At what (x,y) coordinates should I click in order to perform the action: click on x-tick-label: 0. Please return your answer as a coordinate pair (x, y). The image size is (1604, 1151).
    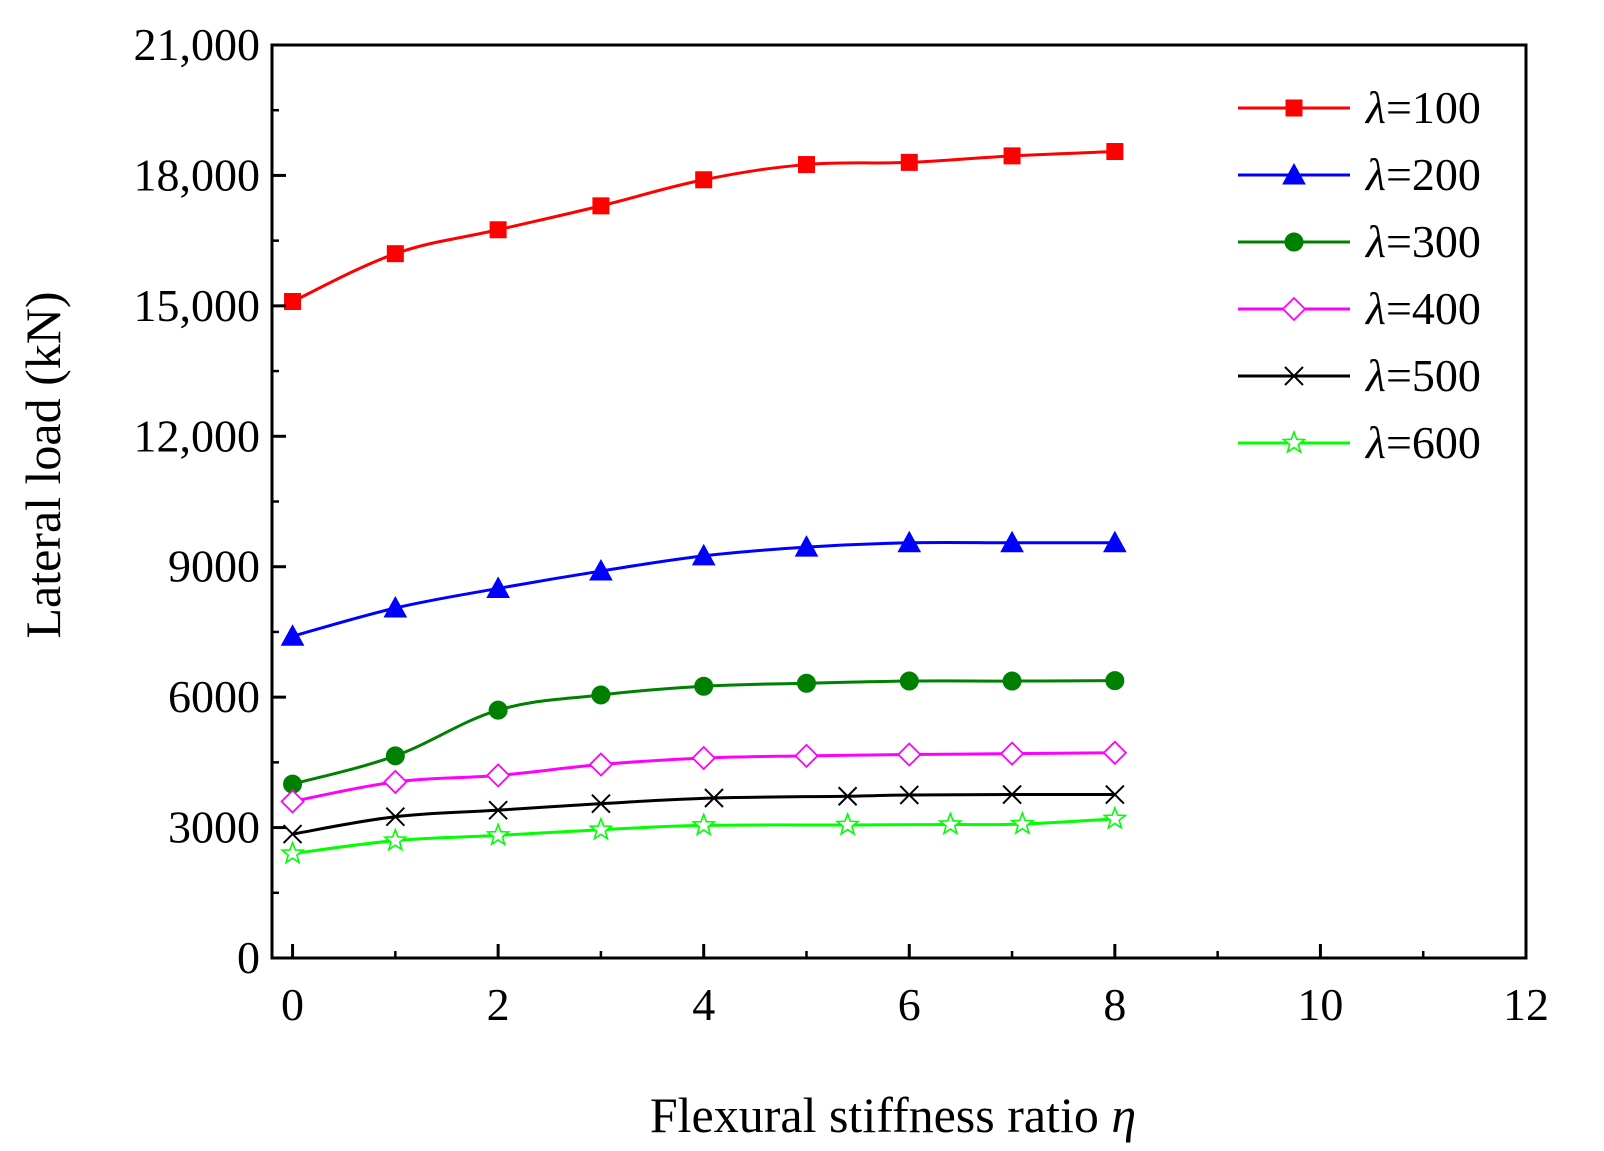
    Looking at the image, I should click on (292, 1004).